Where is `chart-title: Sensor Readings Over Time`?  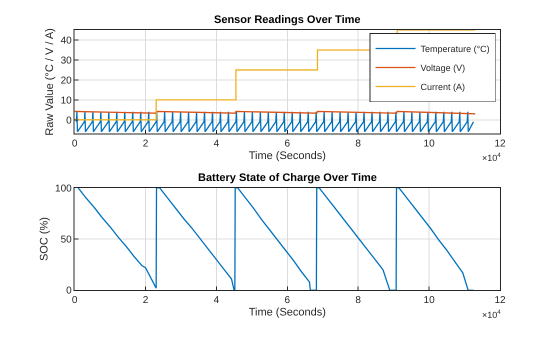 chart-title: Sensor Readings Over Time is located at coordinates (287, 20).